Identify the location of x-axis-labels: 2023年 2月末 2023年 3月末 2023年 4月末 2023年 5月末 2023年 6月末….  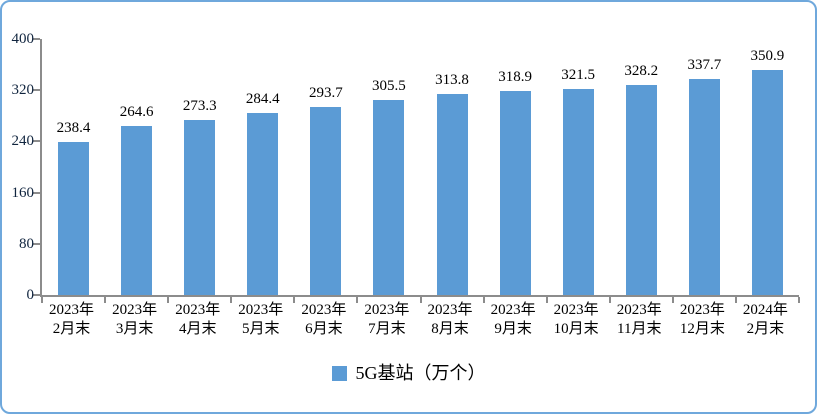
(418, 320).